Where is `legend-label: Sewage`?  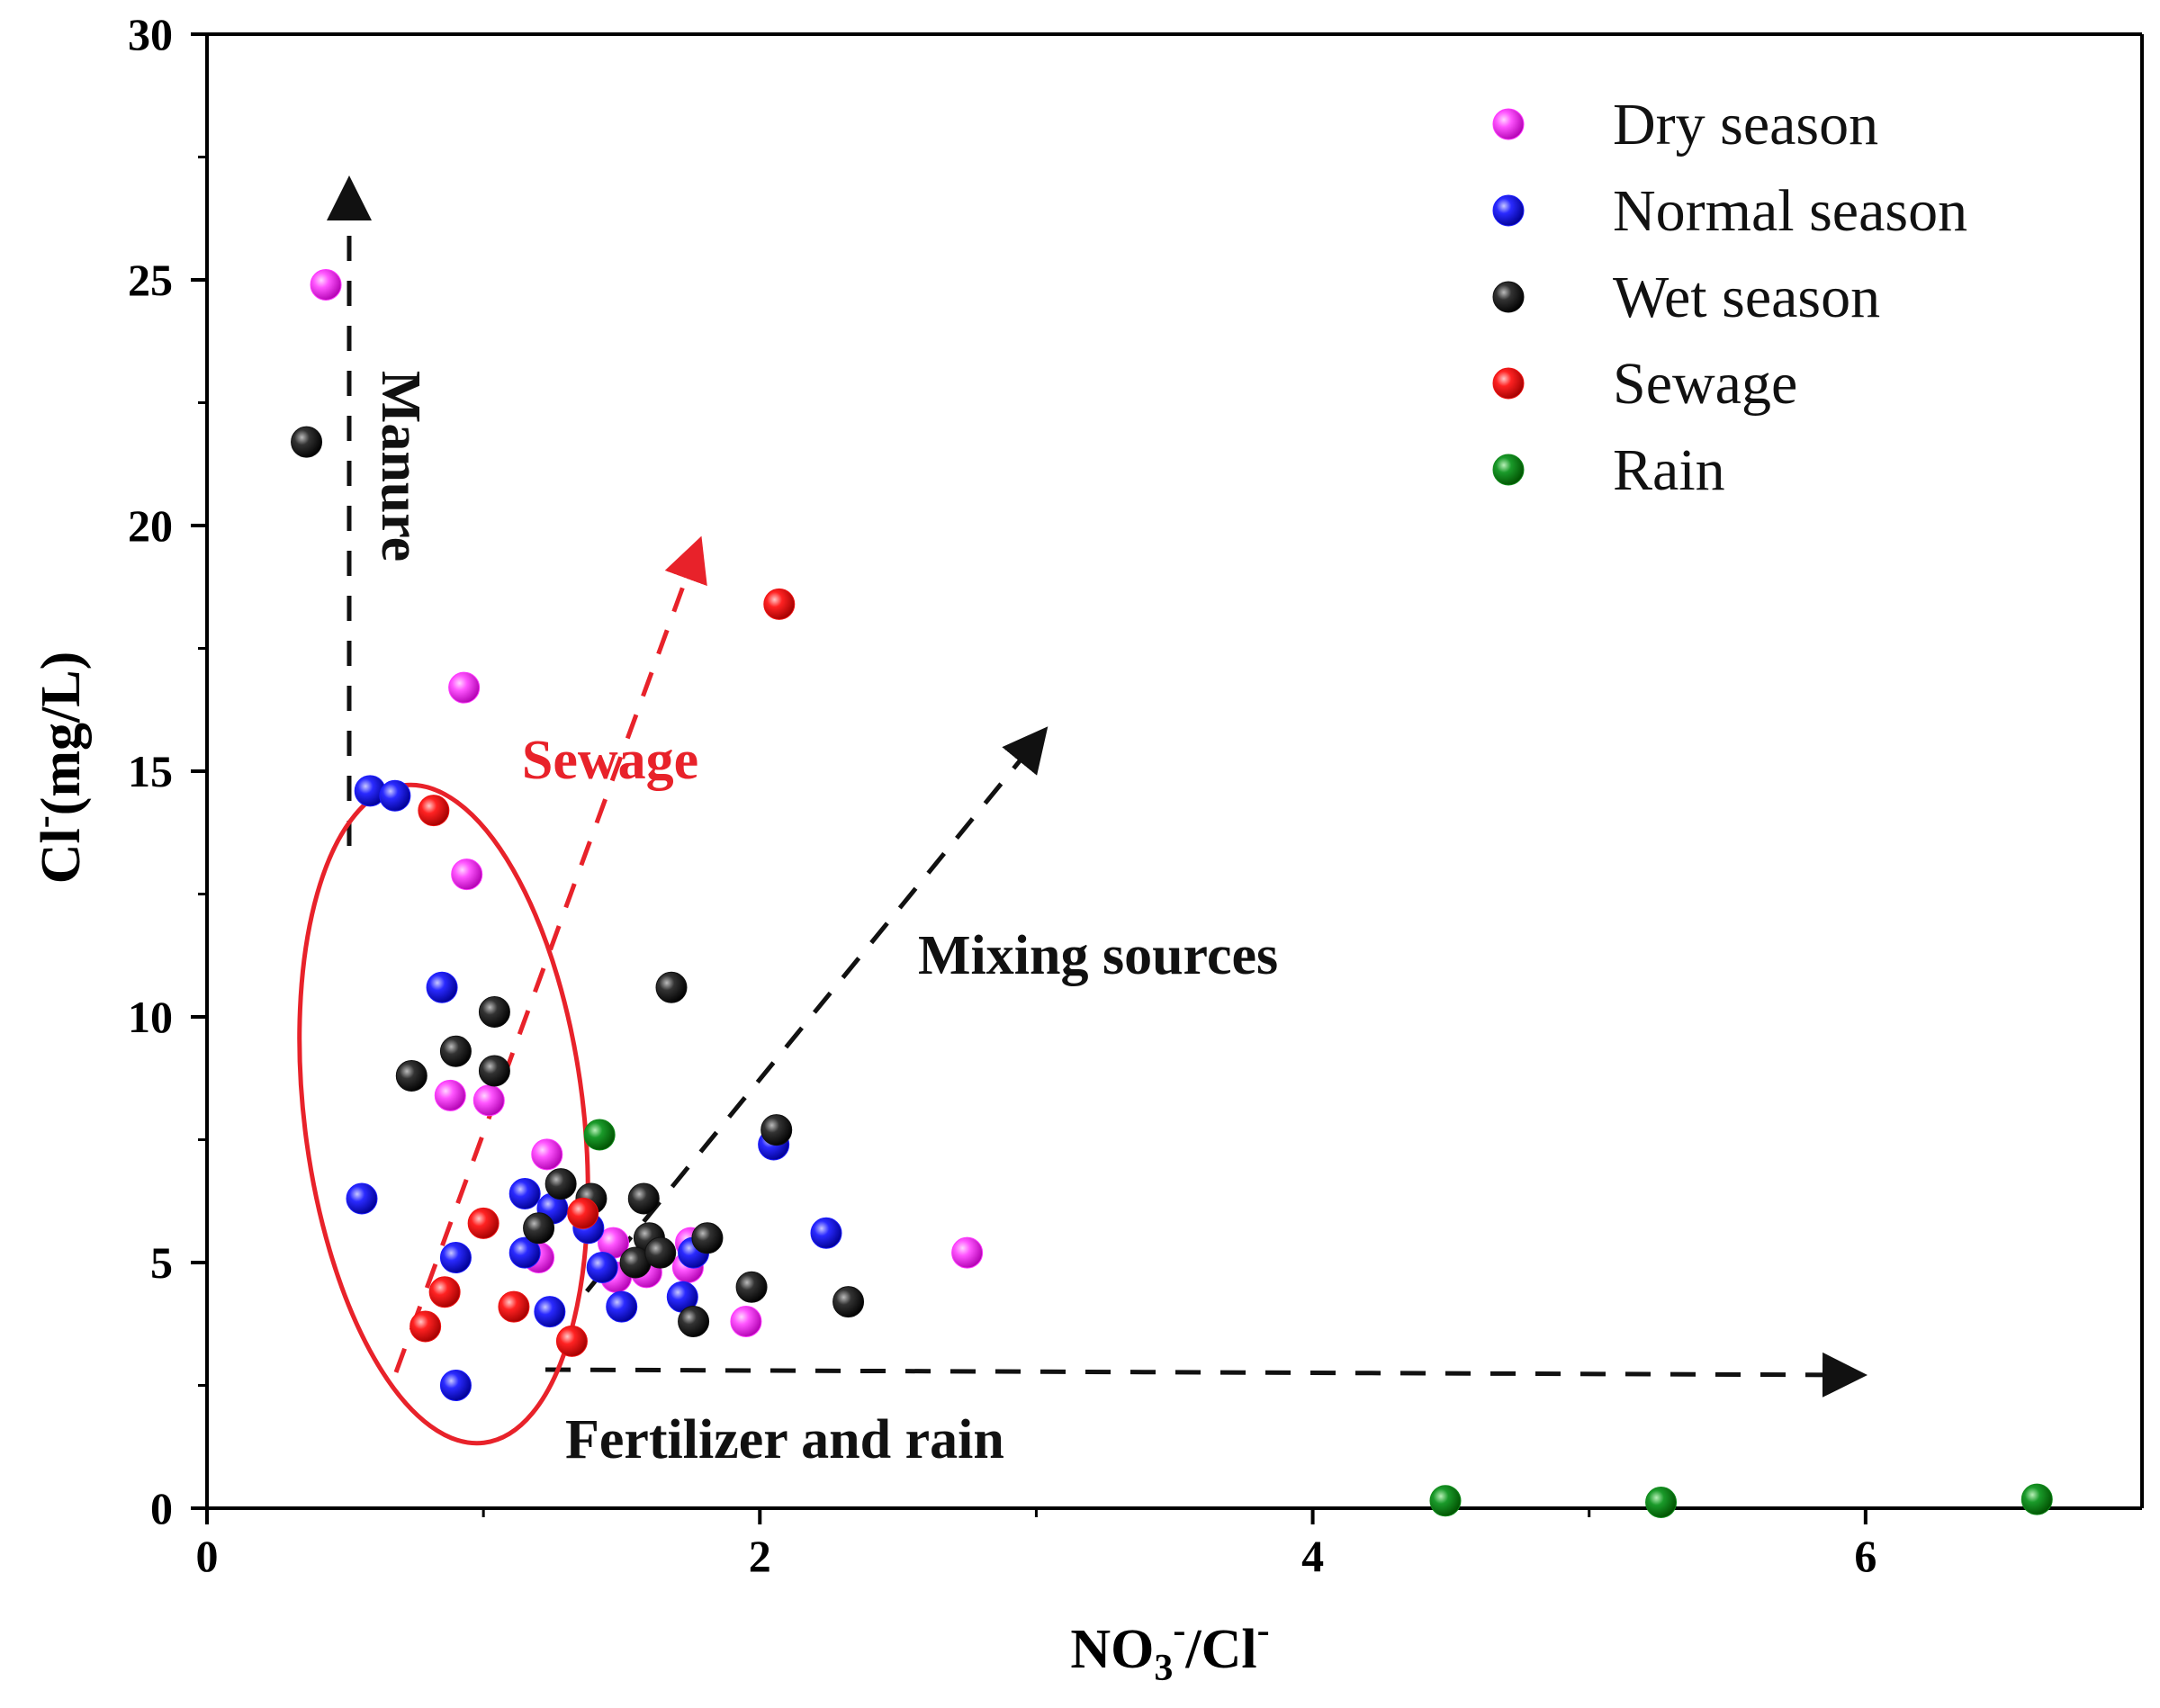
legend-label: Sewage is located at coordinates (1705, 384).